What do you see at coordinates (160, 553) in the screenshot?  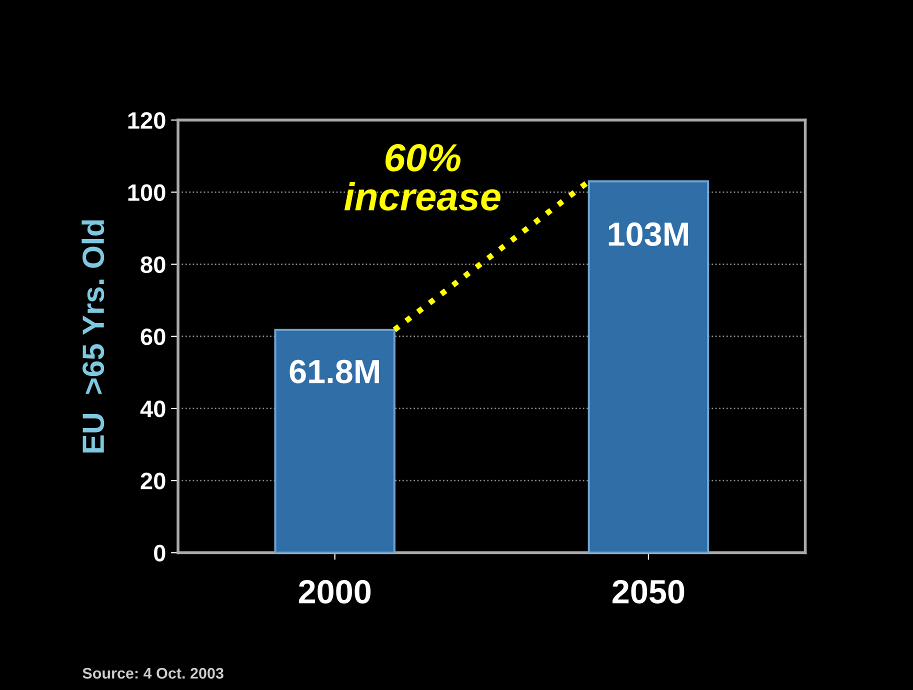 I see `y-tick-label: 0` at bounding box center [160, 553].